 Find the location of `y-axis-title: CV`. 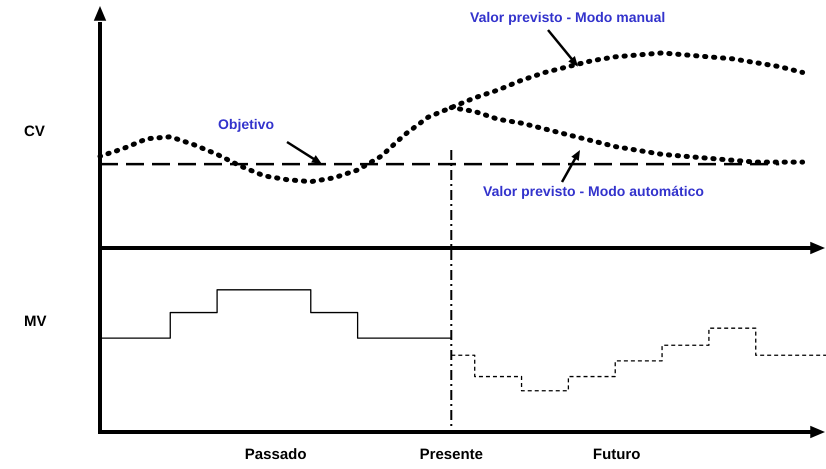

y-axis-title: CV is located at coordinates (34, 131).